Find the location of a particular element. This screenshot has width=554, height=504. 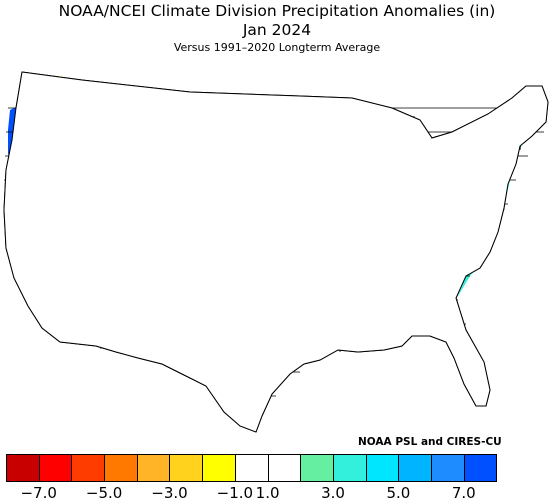

colorbar-ticks: −7.0 −5.0 −3.0 −1.0 1.0 3.0 5.0 7.0 is located at coordinates (277, 494).